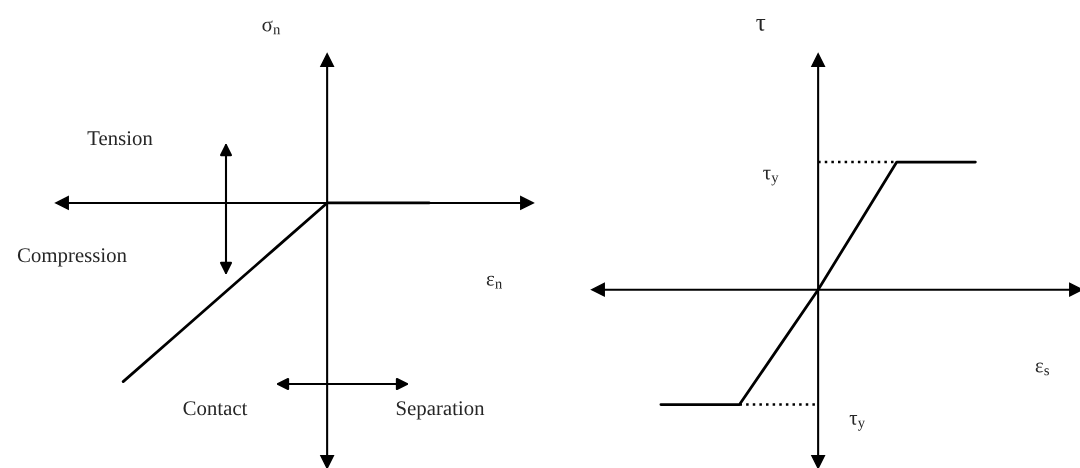 The height and width of the screenshot is (468, 1080). Describe the element at coordinates (72, 257) in the screenshot. I see `annotation: Compression` at that location.